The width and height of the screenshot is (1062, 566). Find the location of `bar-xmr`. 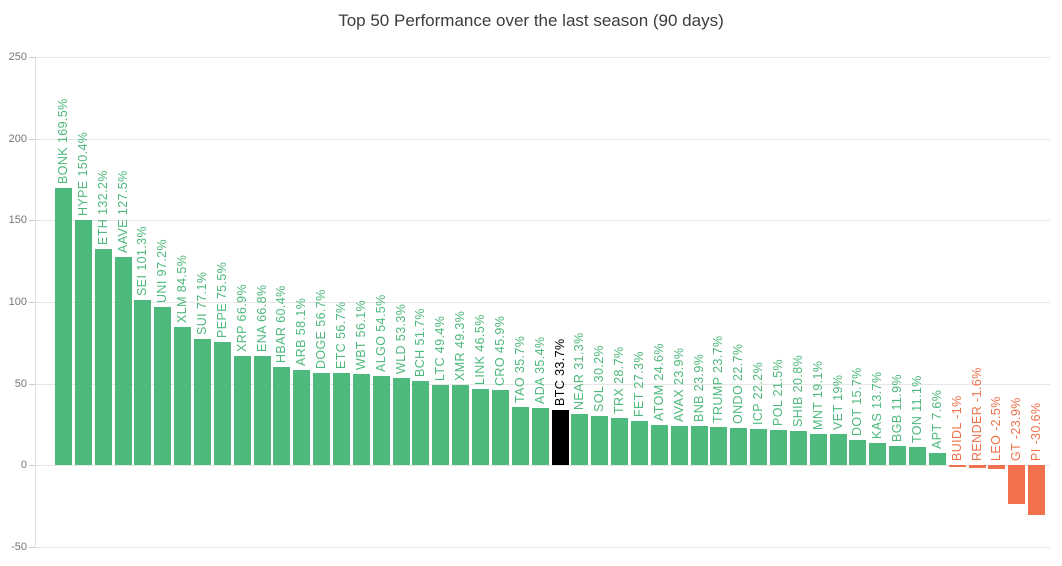

bar-xmr is located at coordinates (461, 425).